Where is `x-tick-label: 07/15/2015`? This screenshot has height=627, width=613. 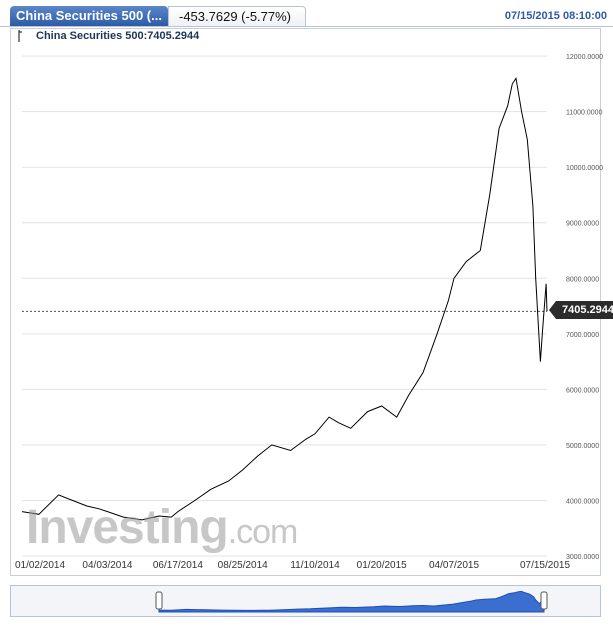 x-tick-label: 07/15/2015 is located at coordinates (545, 565).